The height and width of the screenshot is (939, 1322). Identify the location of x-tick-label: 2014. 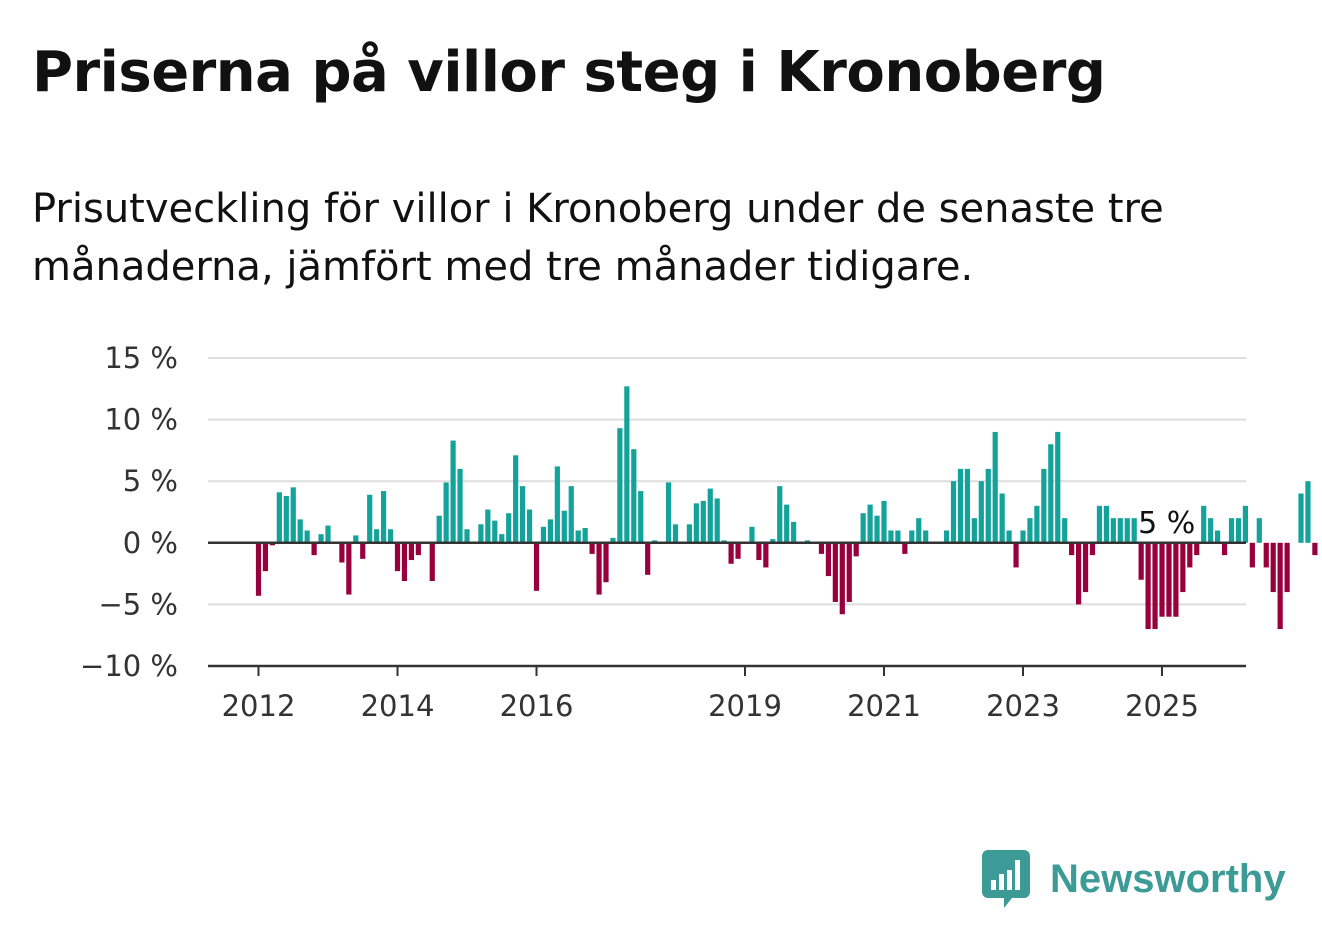
(398, 706).